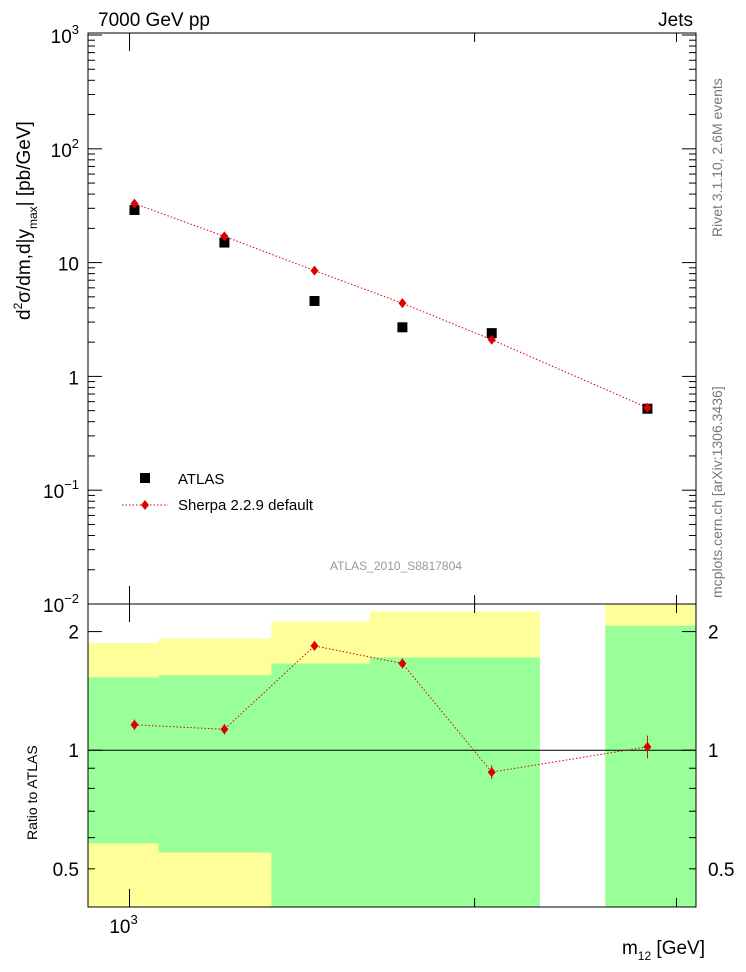 This screenshot has height=972, width=746. Describe the element at coordinates (713, 751) in the screenshot. I see `ratio-ytick-label-right-1: 1` at that location.